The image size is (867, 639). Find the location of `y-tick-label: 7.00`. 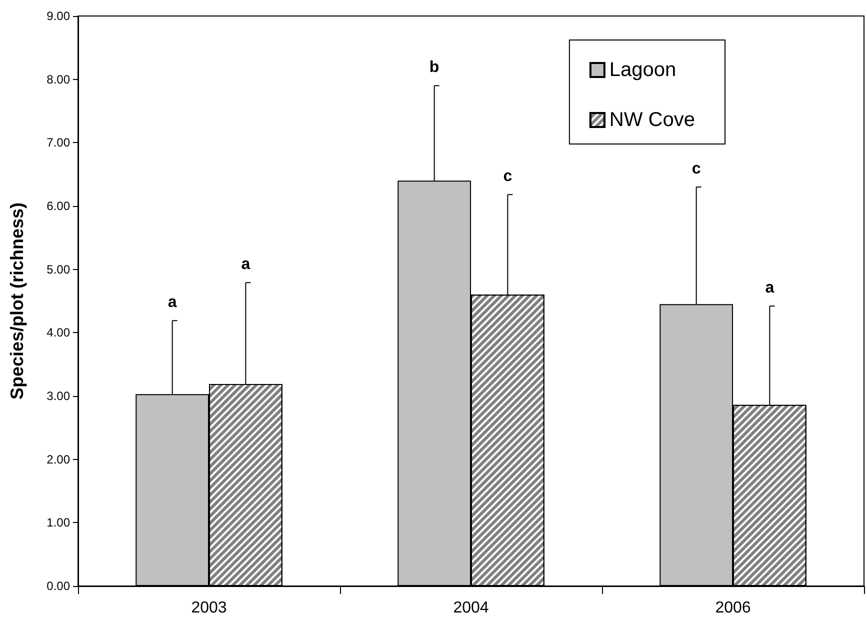

y-tick-label: 7.00 is located at coordinates (58, 143).